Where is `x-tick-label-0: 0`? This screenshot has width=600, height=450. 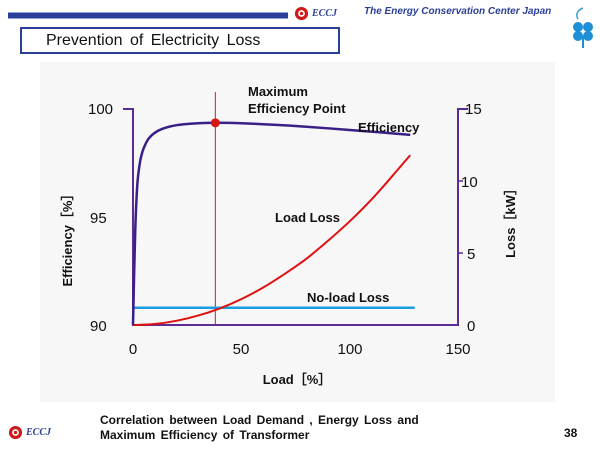 x-tick-label-0: 0 is located at coordinates (133, 349).